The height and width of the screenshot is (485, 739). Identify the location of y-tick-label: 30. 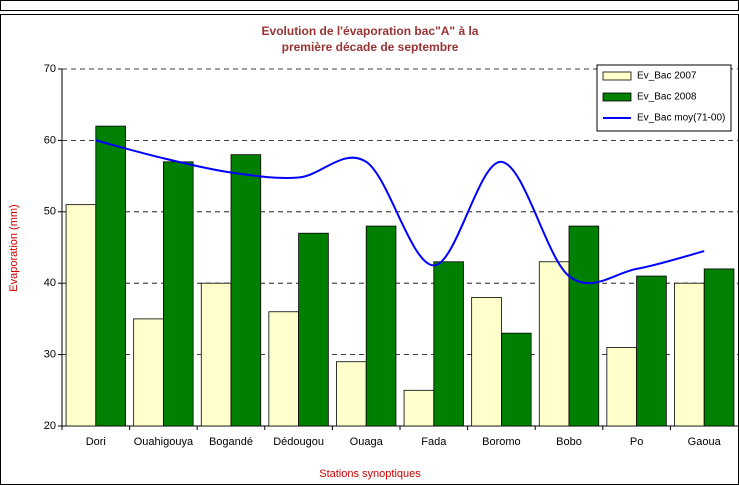
(50, 355).